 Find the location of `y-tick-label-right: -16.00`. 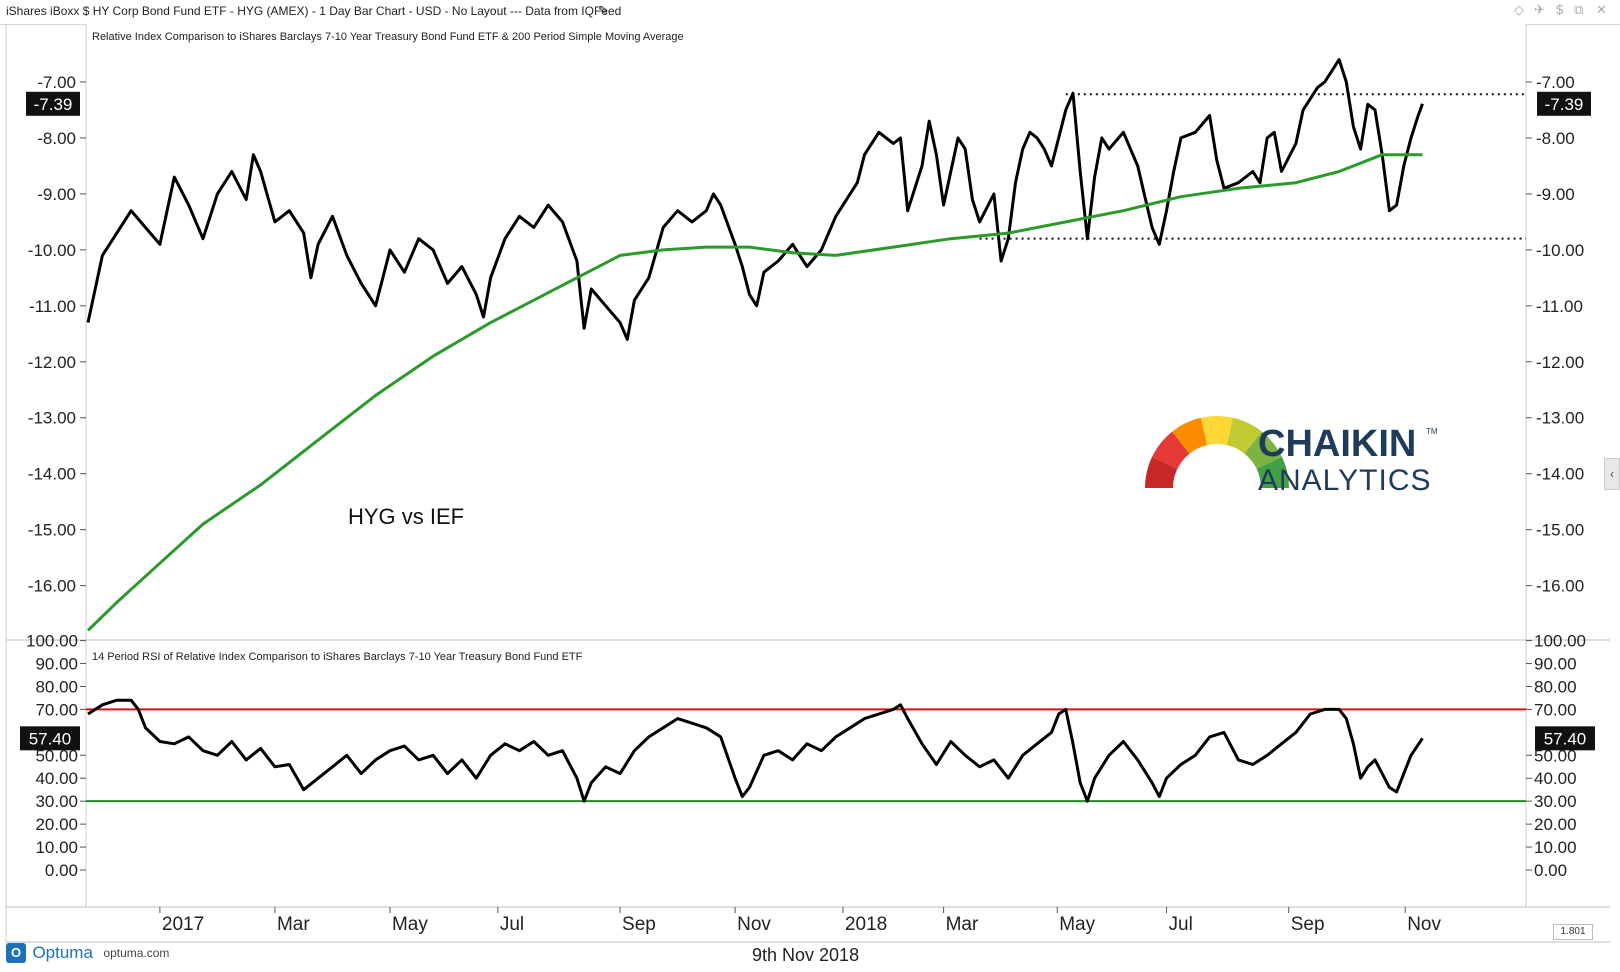

y-tick-label-right: -16.00 is located at coordinates (1560, 586).